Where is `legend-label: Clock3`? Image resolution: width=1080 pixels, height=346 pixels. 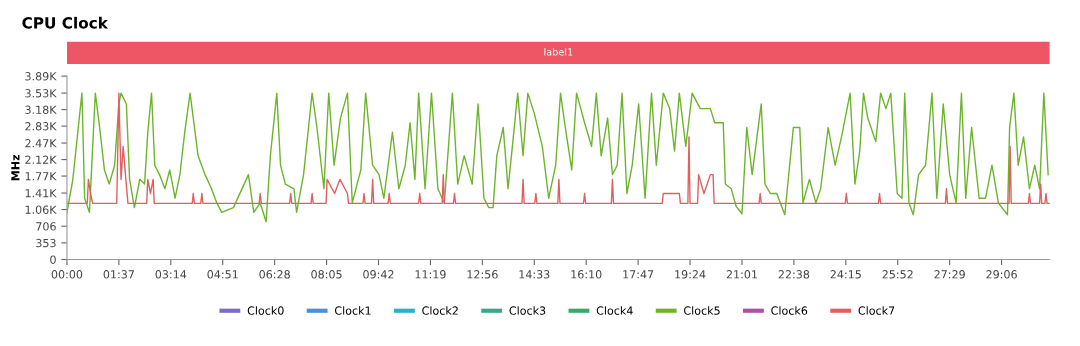 legend-label: Clock3 is located at coordinates (527, 310).